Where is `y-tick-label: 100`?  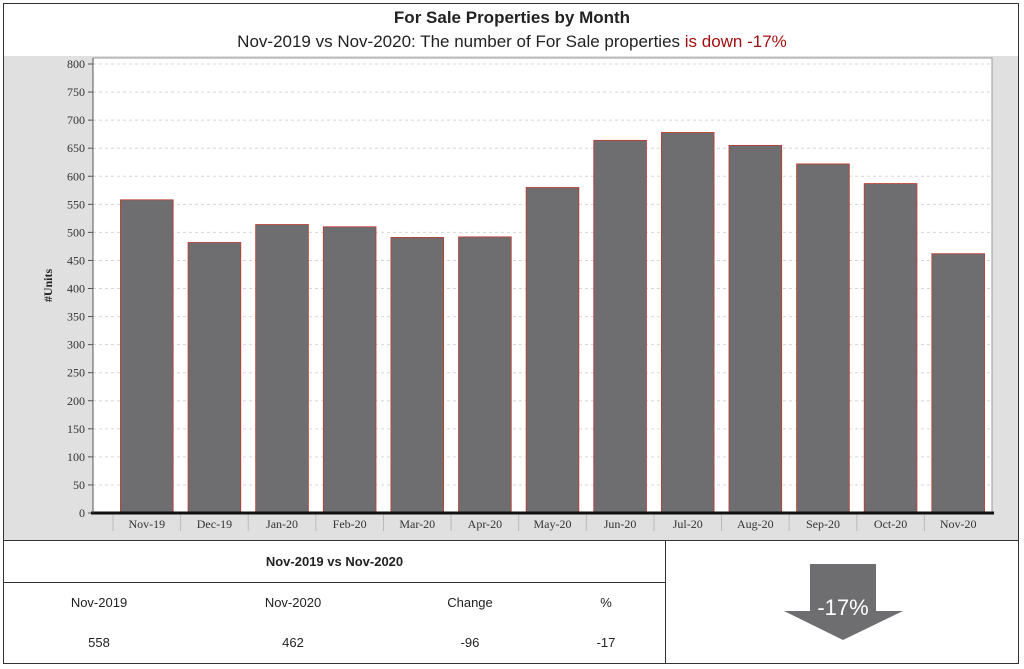 y-tick-label: 100 is located at coordinates (76, 457).